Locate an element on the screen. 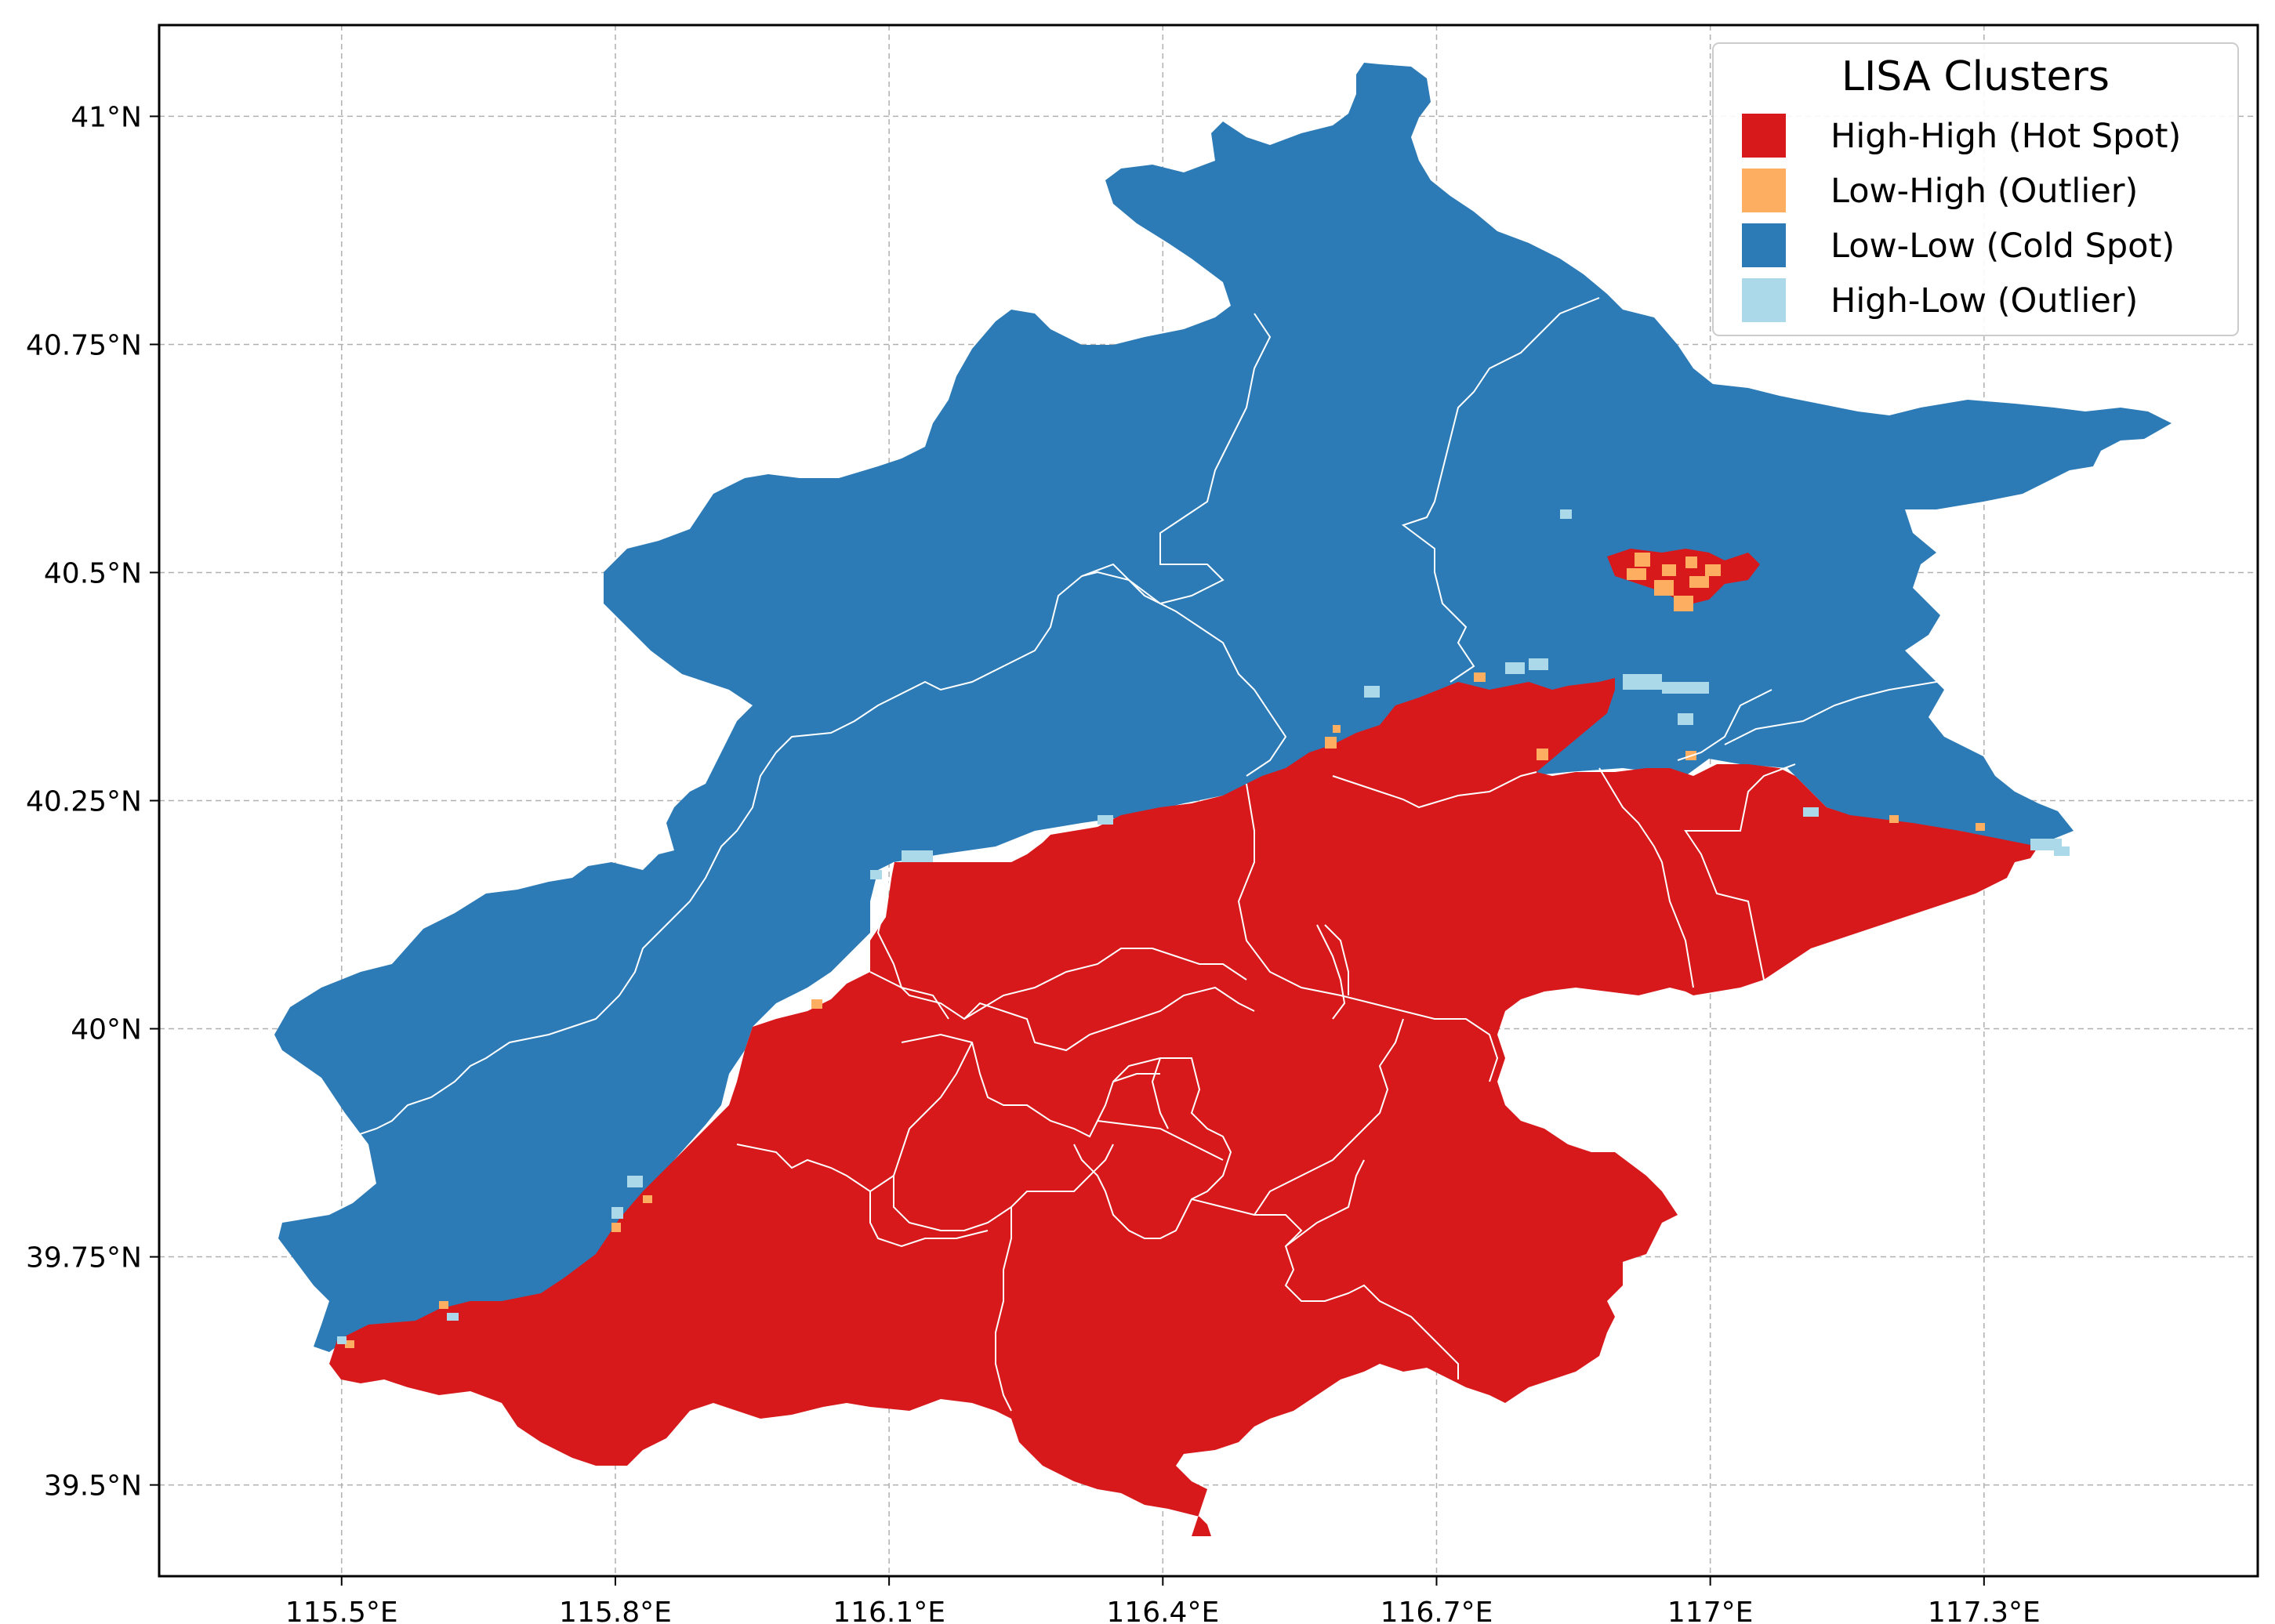 The height and width of the screenshot is (1624, 2275). lat-tick-label: 39.75°N is located at coordinates (84, 1258).